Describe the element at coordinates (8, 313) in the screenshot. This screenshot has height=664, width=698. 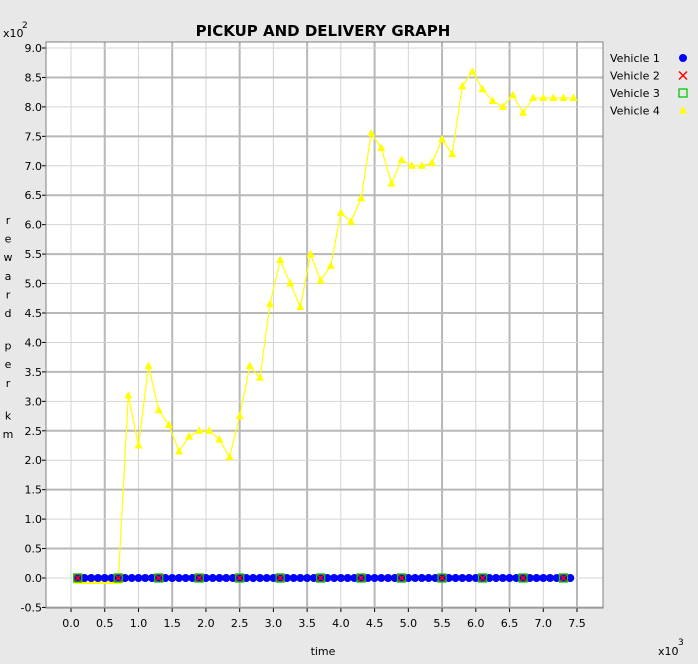
I see `y-axis-label-letter: d` at that location.